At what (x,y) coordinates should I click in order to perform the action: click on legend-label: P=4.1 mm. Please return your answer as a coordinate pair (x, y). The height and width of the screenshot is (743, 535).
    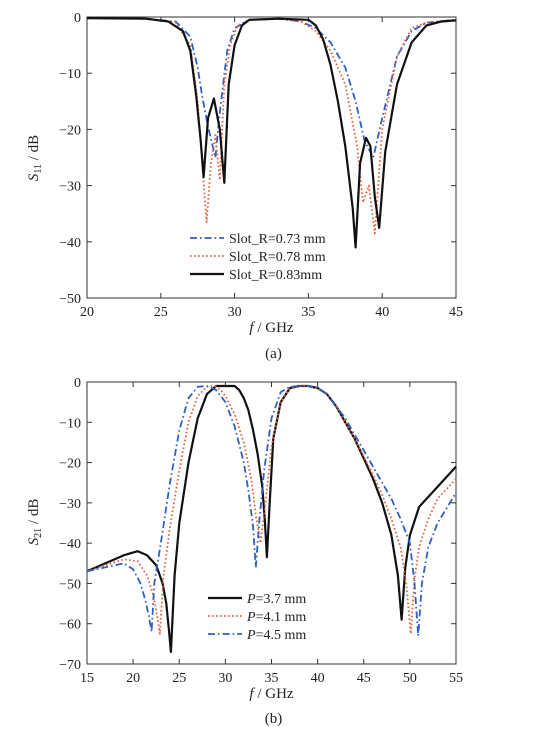
    Looking at the image, I should click on (276, 617).